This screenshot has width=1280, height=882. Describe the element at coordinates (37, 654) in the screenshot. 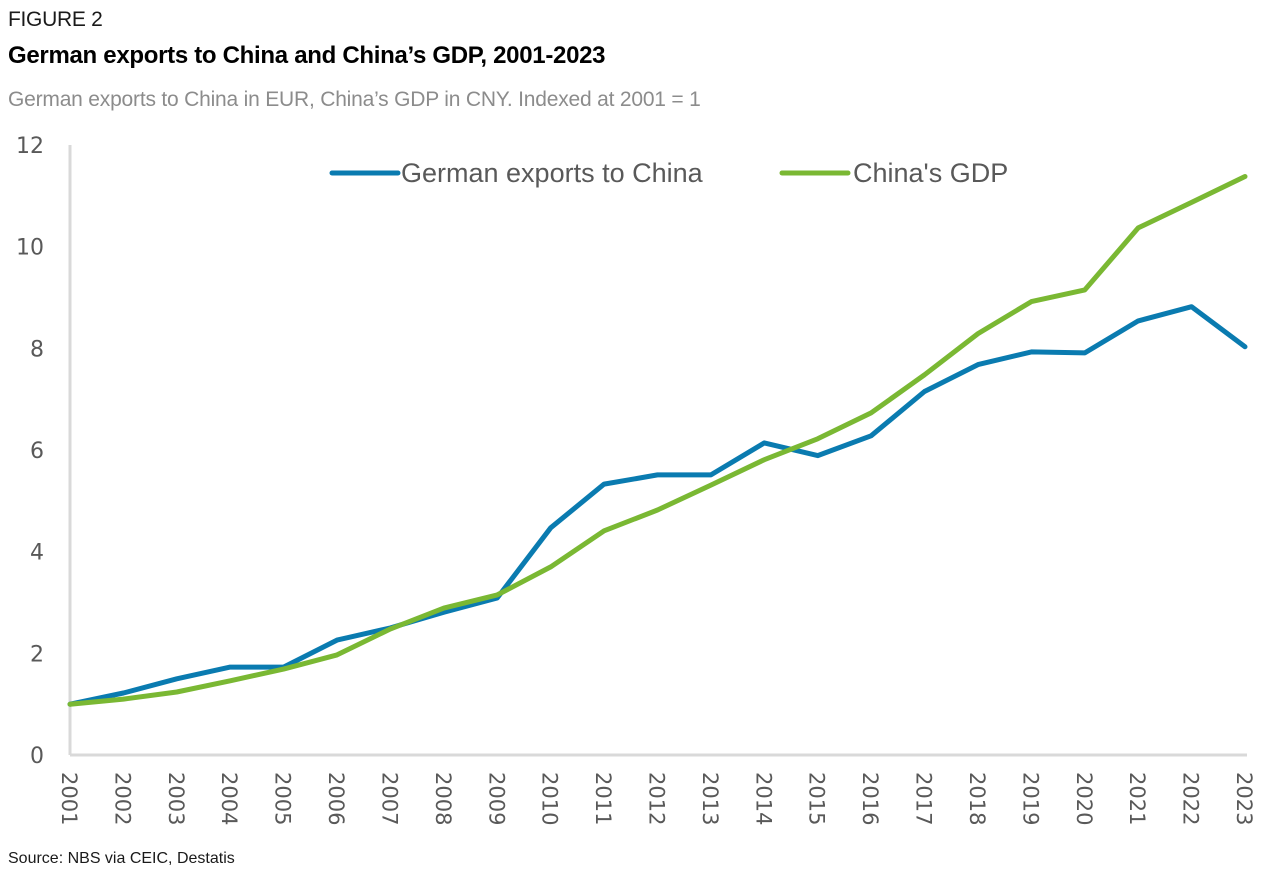

I see `y-tick-label: 2` at that location.